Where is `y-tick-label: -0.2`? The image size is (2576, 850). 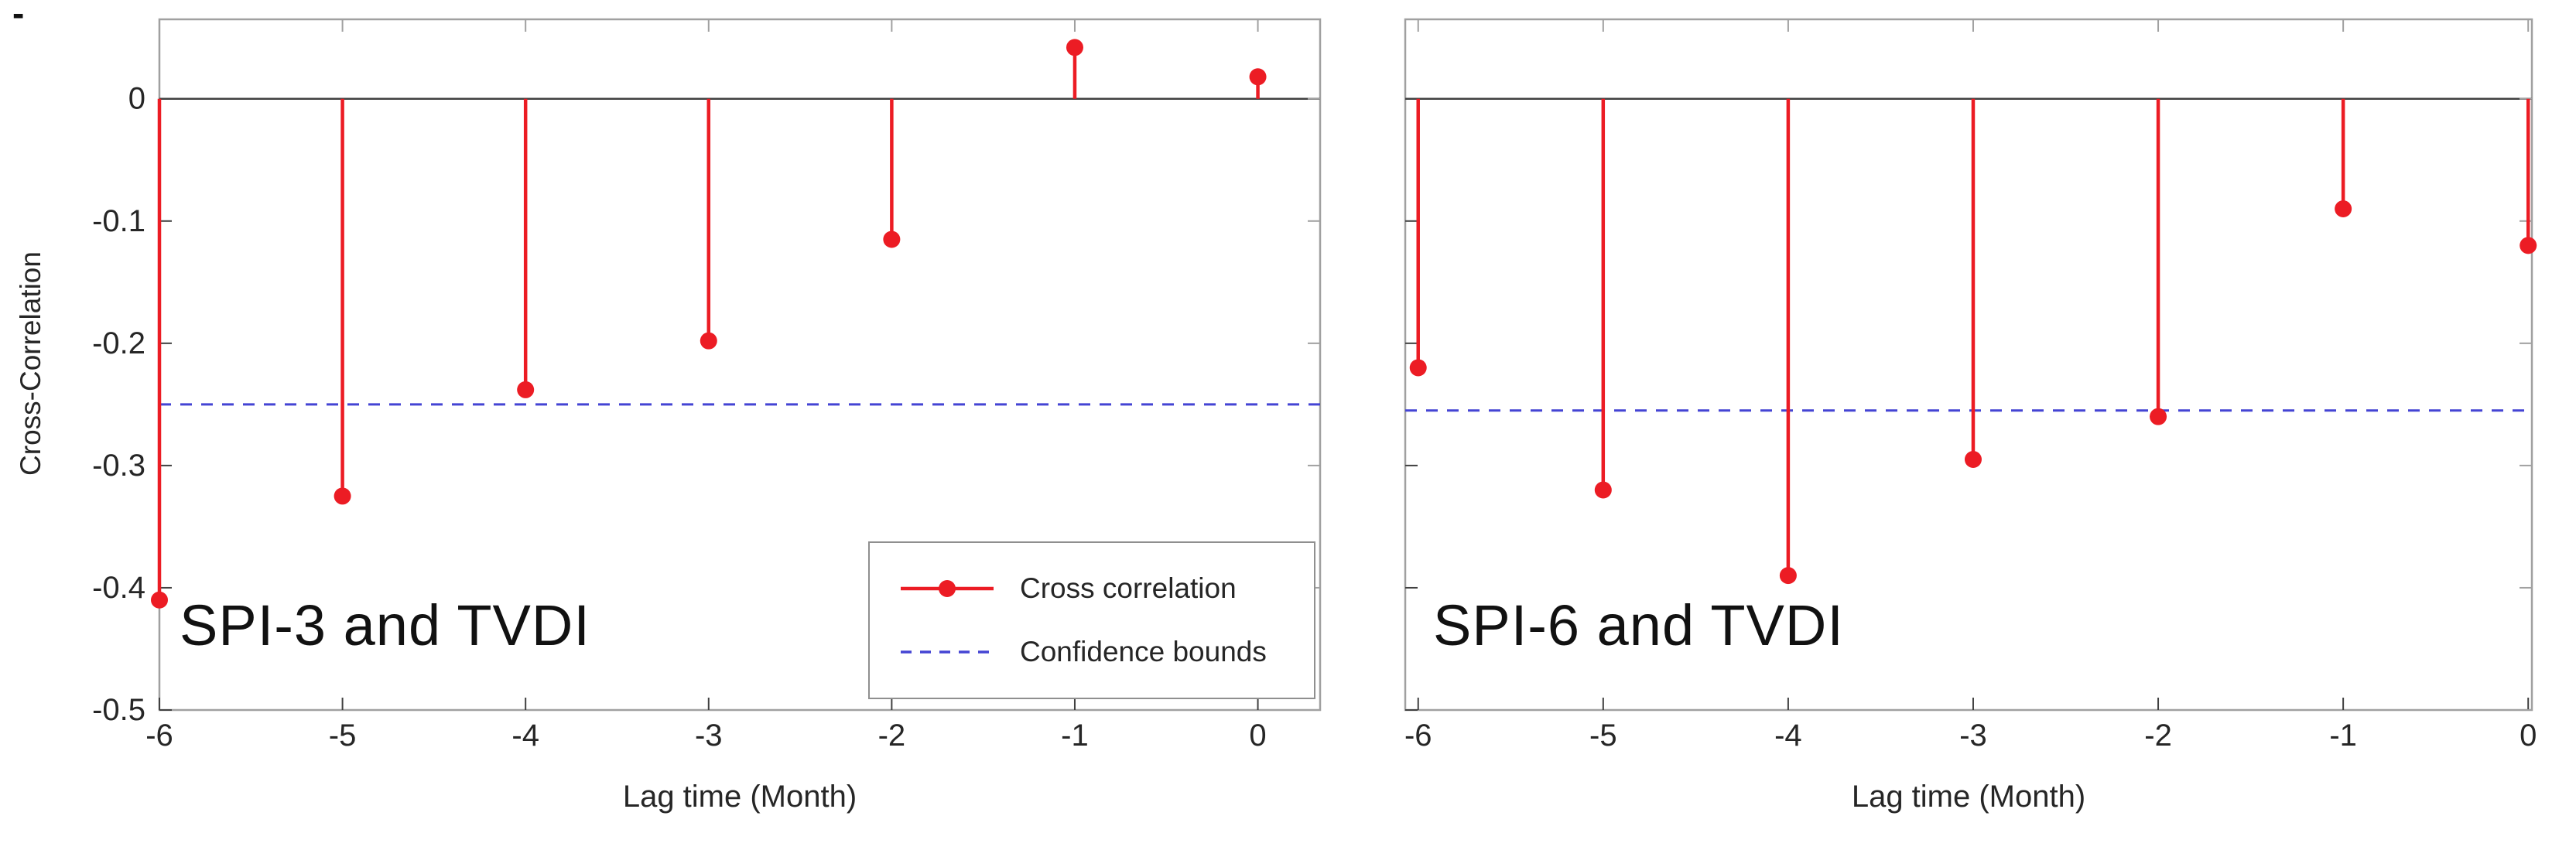 y-tick-label: -0.2 is located at coordinates (118, 343).